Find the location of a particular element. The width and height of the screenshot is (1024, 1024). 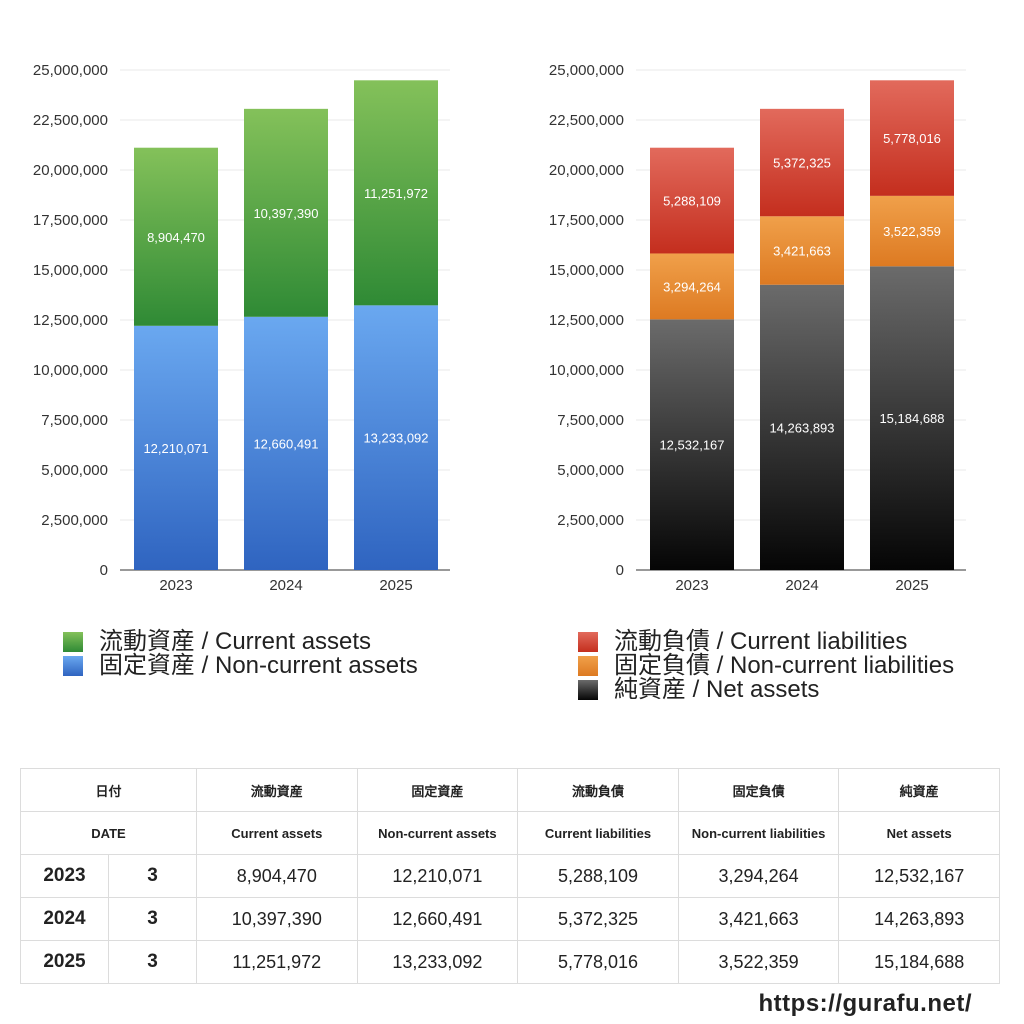

data-label: 13,233,092 is located at coordinates (395, 438).